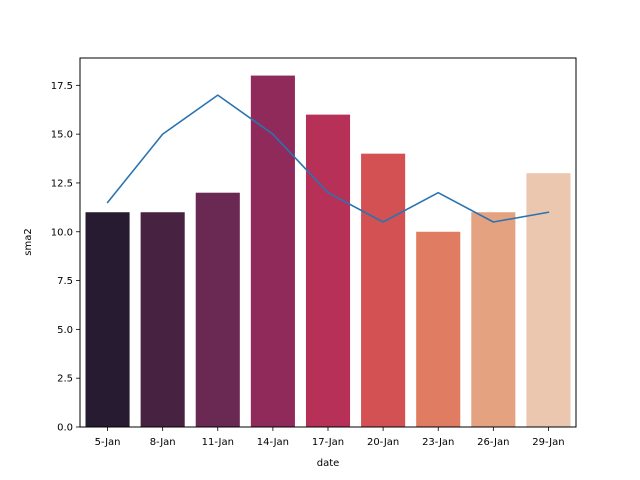 Image resolution: width=640 pixels, height=480 pixels. Describe the element at coordinates (548, 442) in the screenshot. I see `x-tick-label: 29-Jan` at that location.